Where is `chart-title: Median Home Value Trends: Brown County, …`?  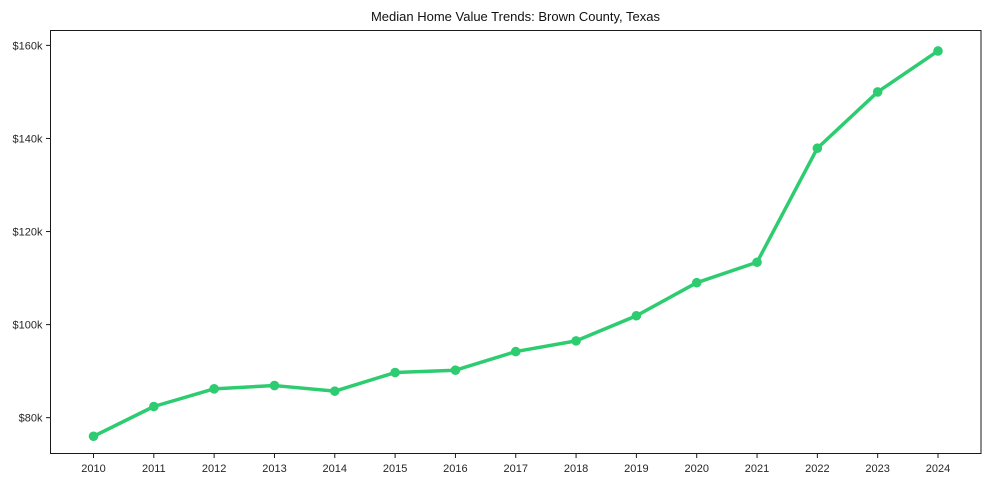
chart-title: Median Home Value Trends: Brown County, … is located at coordinates (515, 16).